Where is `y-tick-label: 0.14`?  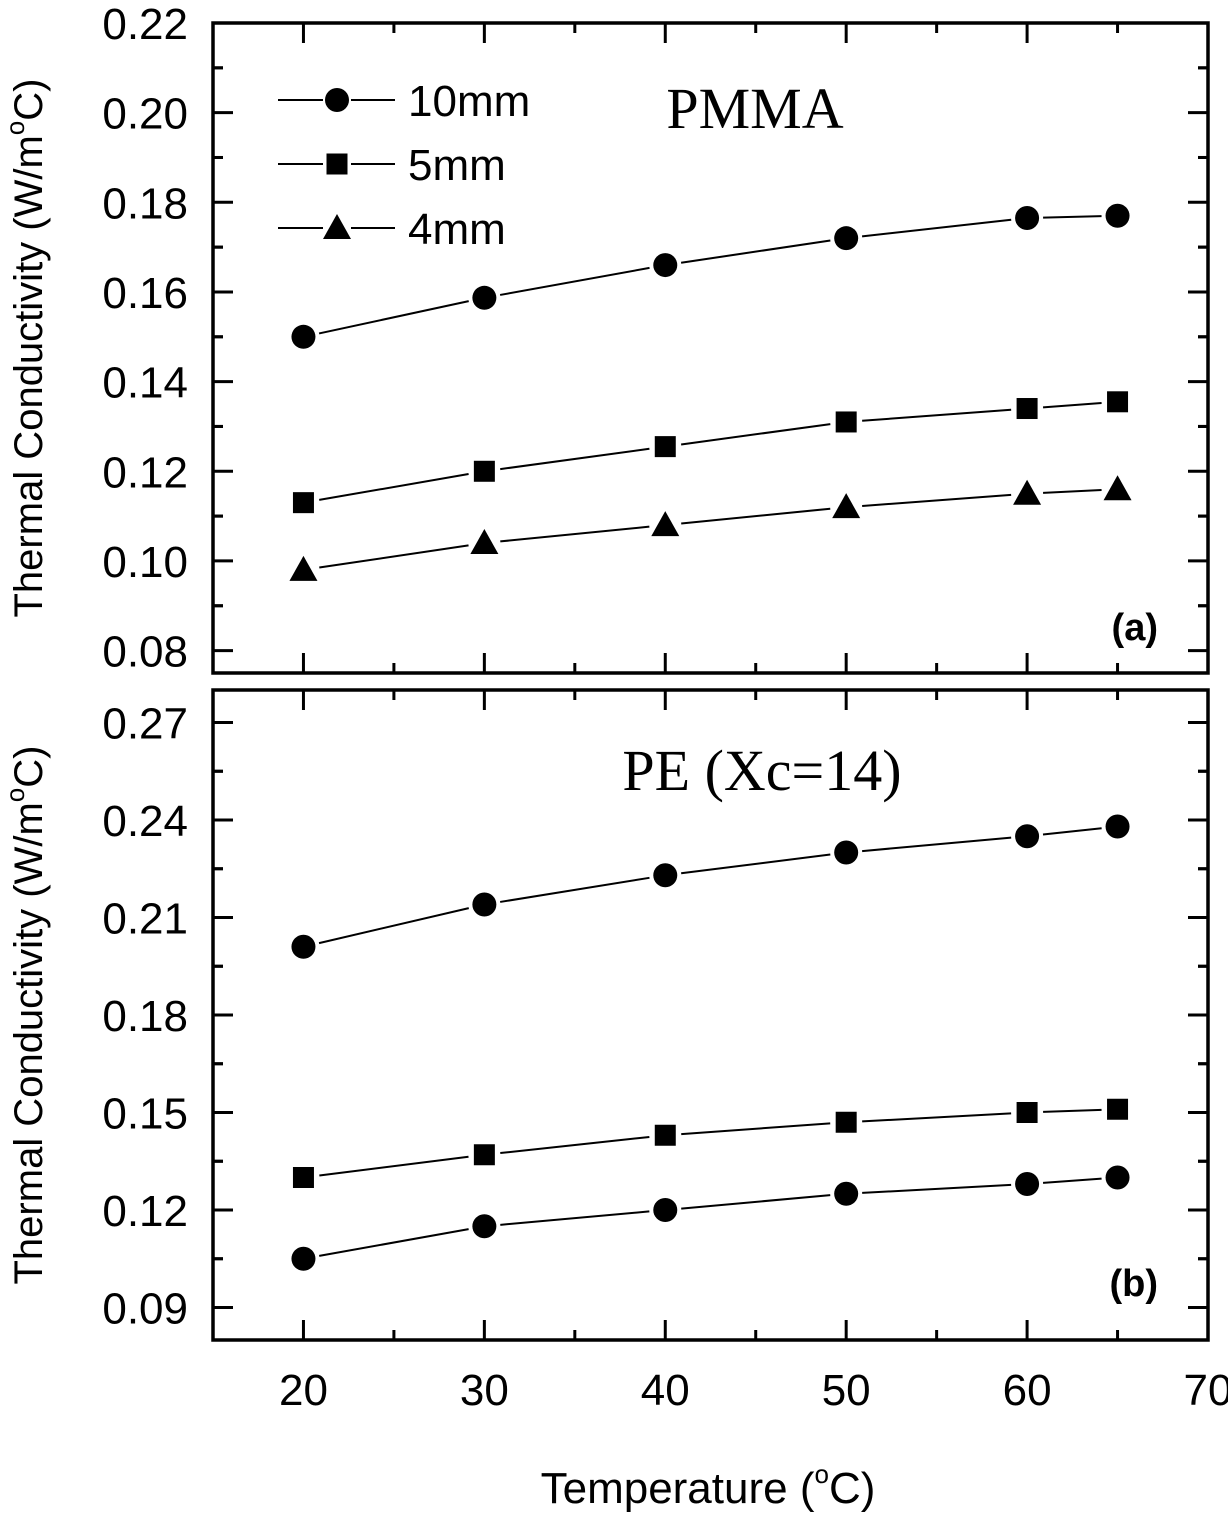
y-tick-label: 0.14 is located at coordinates (145, 383).